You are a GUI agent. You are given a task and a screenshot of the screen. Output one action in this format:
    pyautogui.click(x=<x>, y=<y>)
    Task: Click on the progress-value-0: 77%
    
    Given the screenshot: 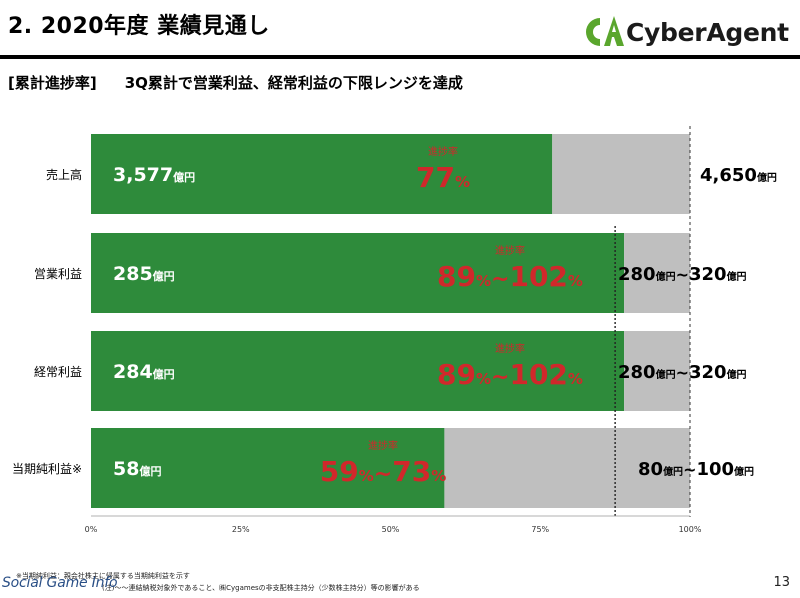 What is the action you would take?
    pyautogui.click(x=443, y=177)
    